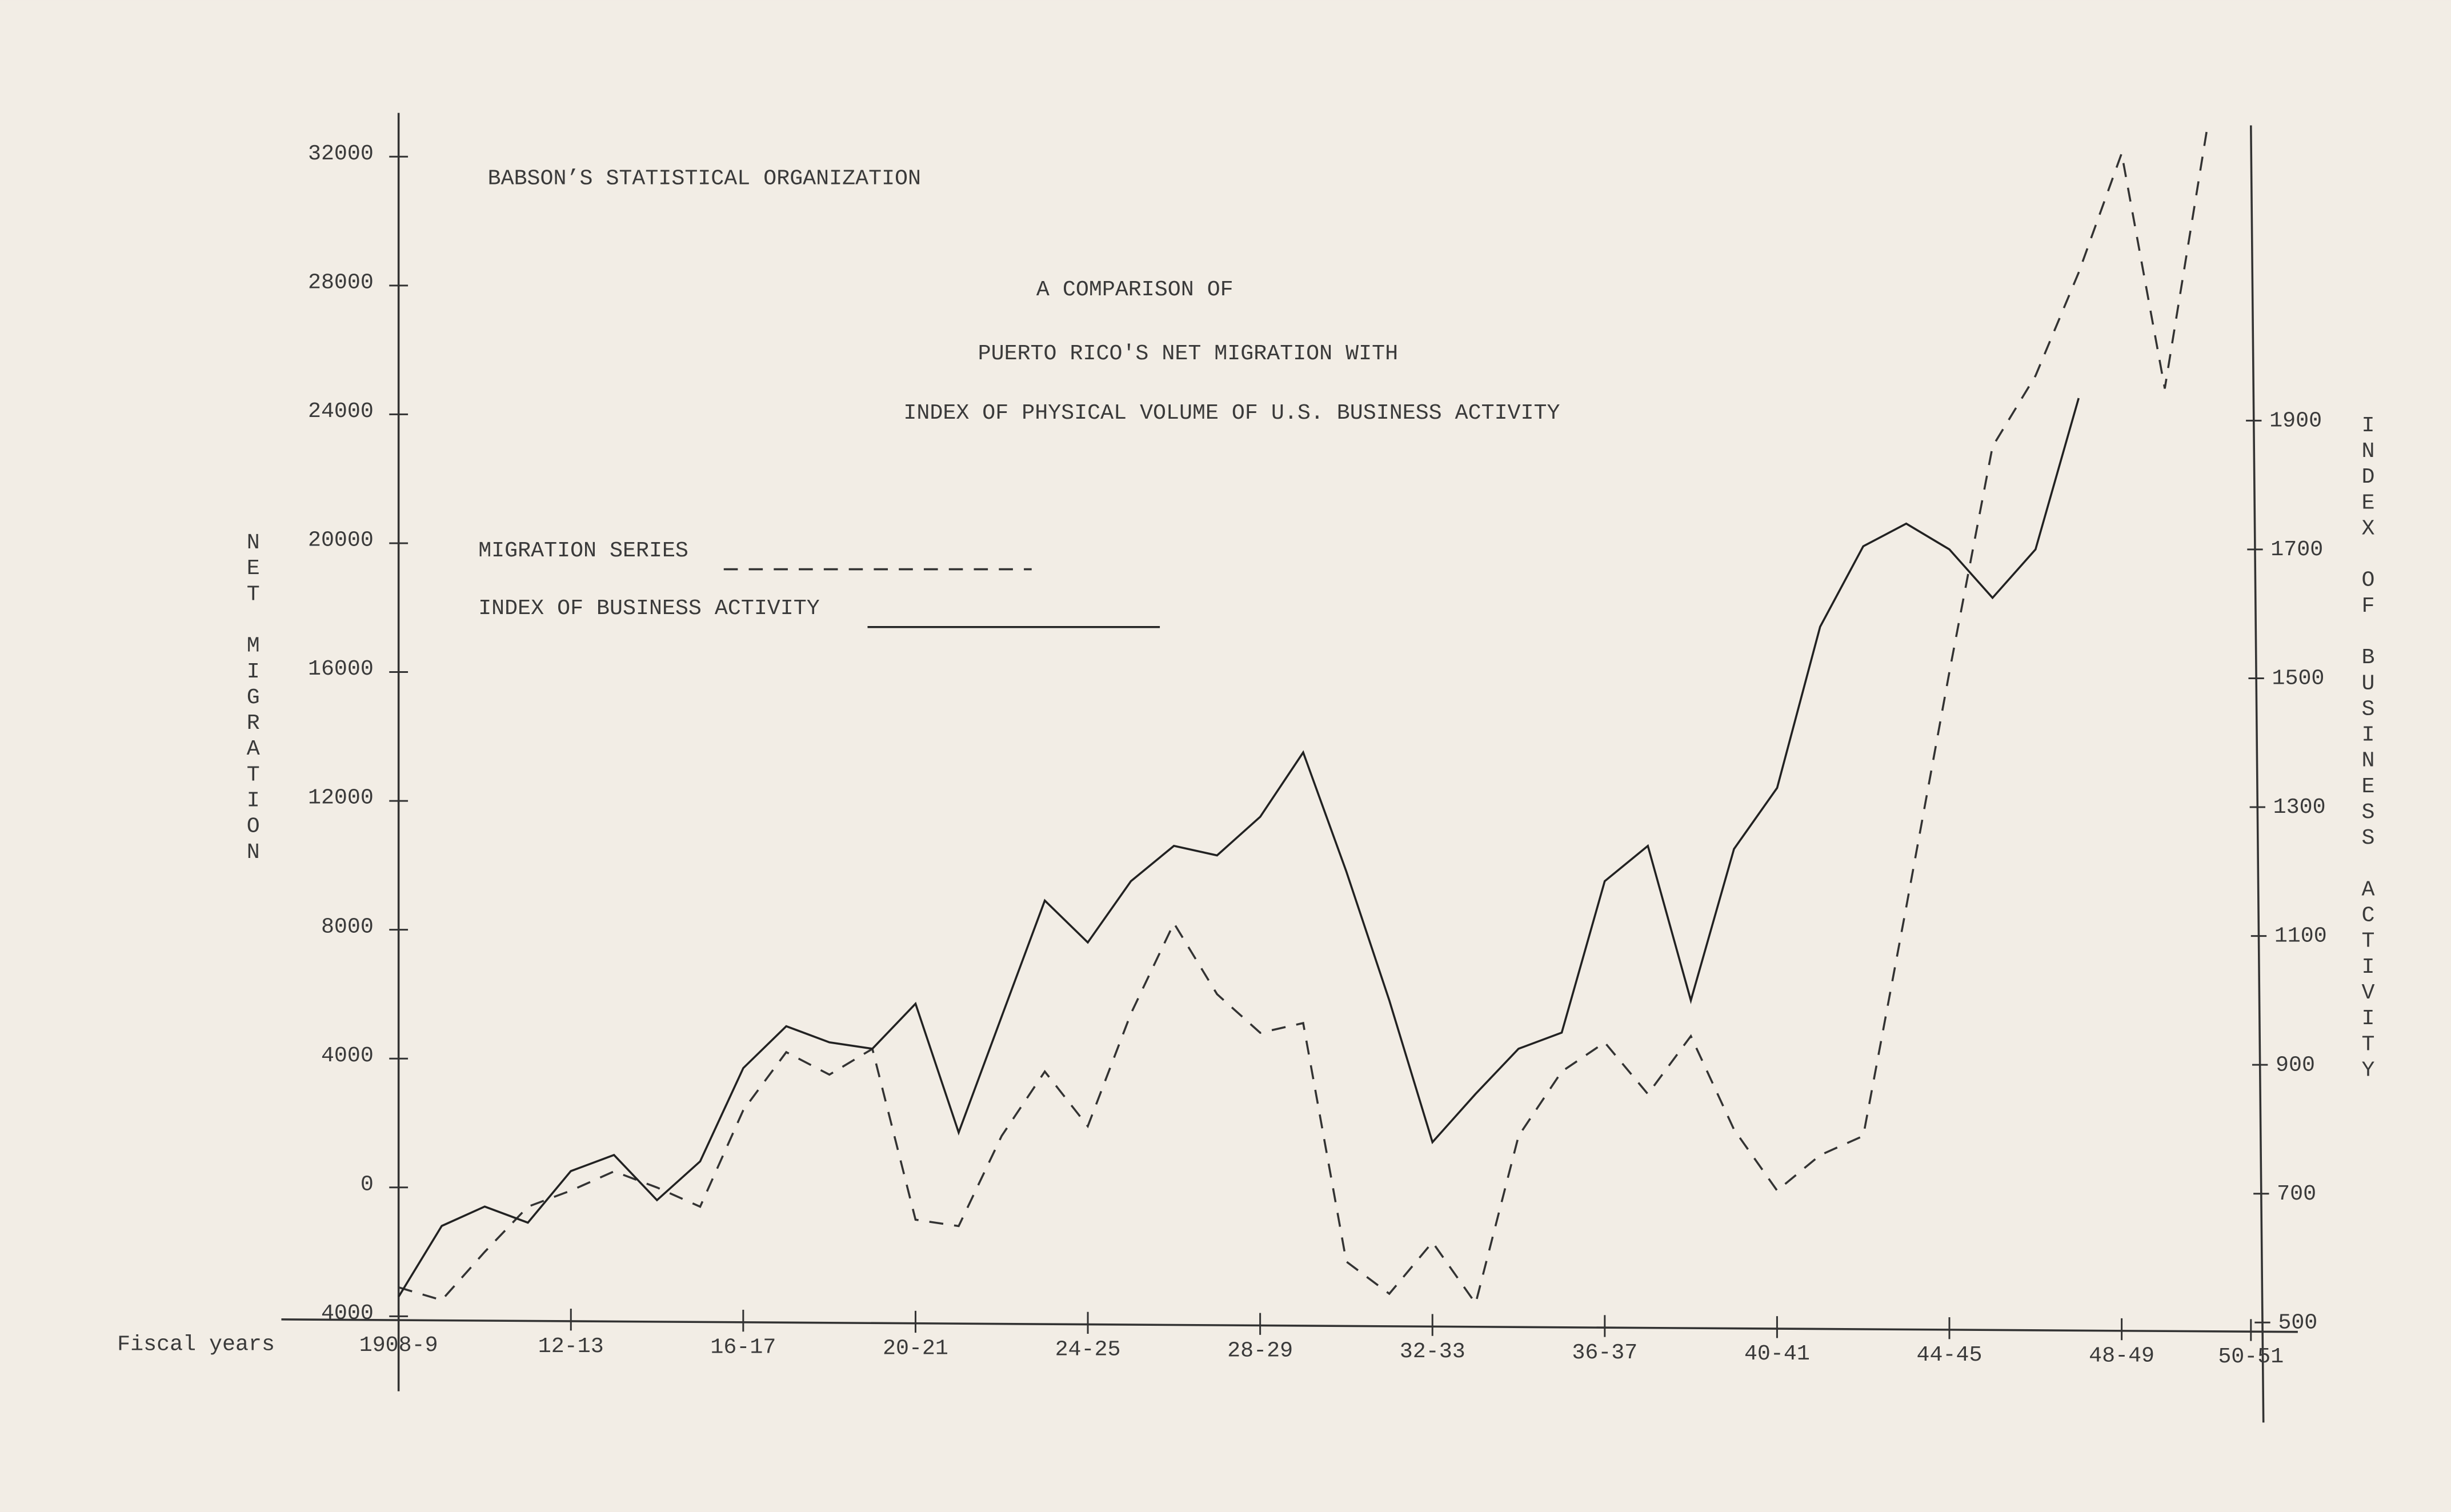  Describe the element at coordinates (341, 153) in the screenshot. I see `y-tick-label: 32000` at that location.